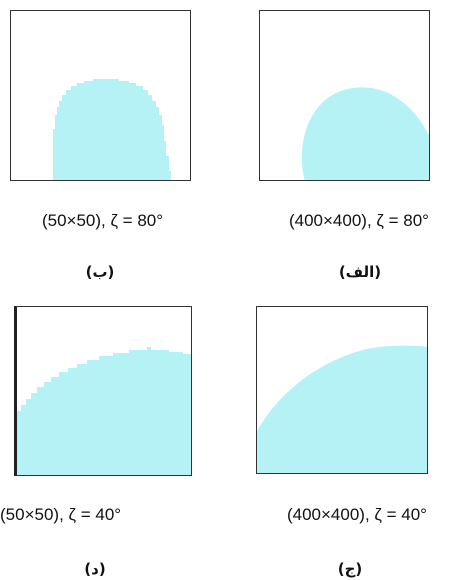 This screenshot has height=580, width=456. Describe the element at coordinates (61, 514) in the screenshot. I see `caption-d: (50×50), ζ = 40°` at that location.